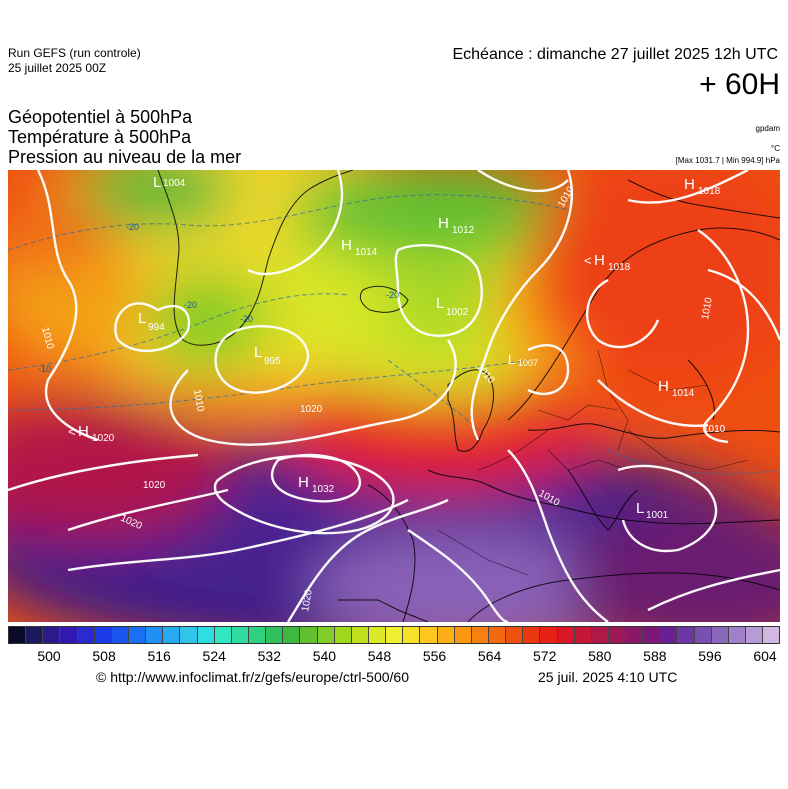 The image size is (788, 789). What do you see at coordinates (767, 128) in the screenshot?
I see `unit-gpdam: gpdam` at bounding box center [767, 128].